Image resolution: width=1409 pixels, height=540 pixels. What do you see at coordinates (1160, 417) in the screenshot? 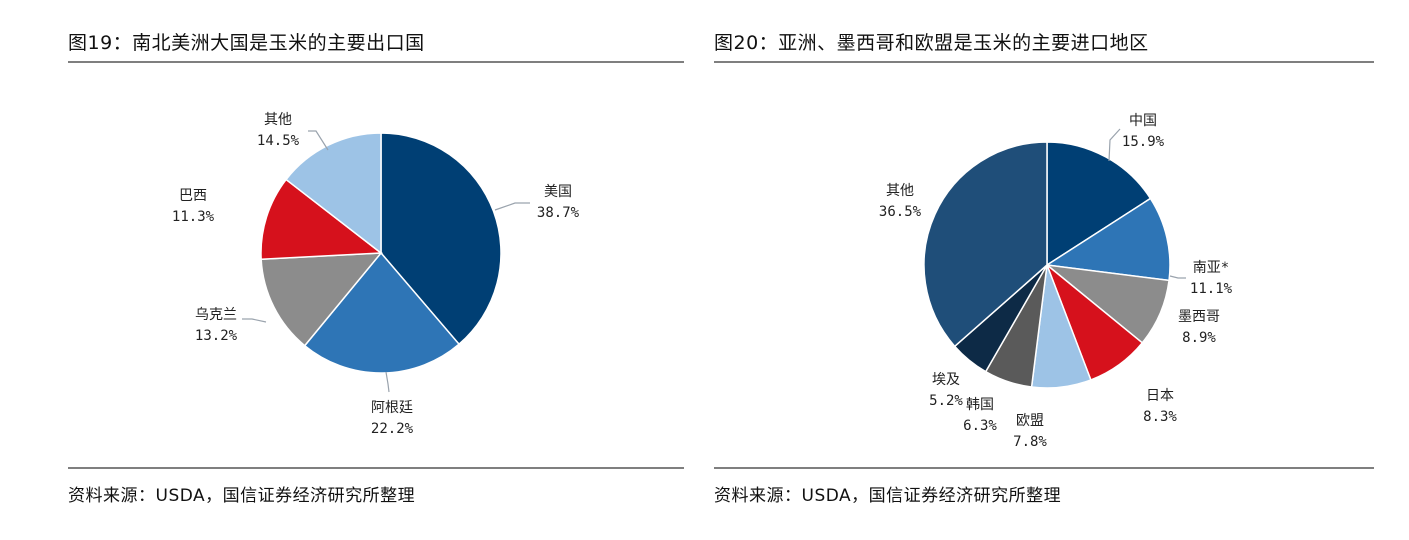
I see `slice-value-label: 8.3%` at bounding box center [1160, 417].